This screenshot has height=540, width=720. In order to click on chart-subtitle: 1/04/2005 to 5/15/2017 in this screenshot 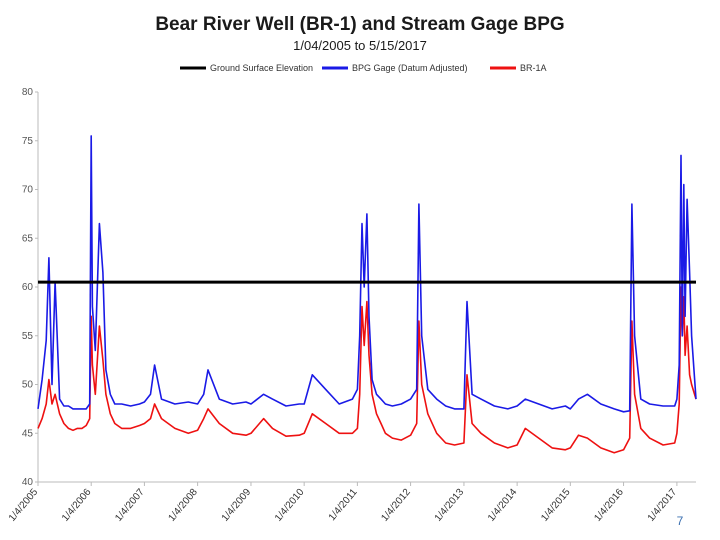, I will do `click(360, 45)`.